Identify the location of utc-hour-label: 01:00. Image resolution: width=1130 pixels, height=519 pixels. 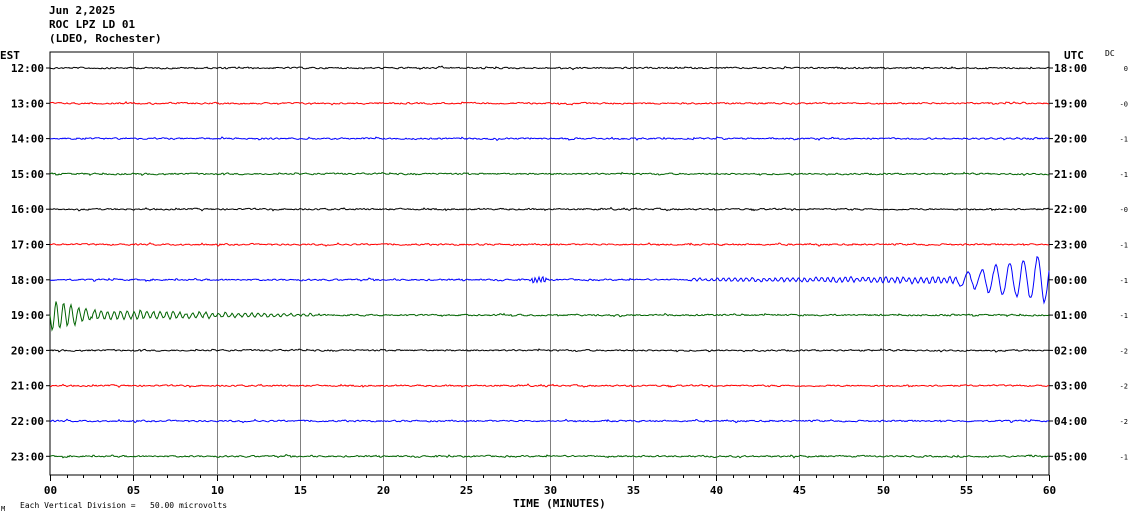
(1070, 315).